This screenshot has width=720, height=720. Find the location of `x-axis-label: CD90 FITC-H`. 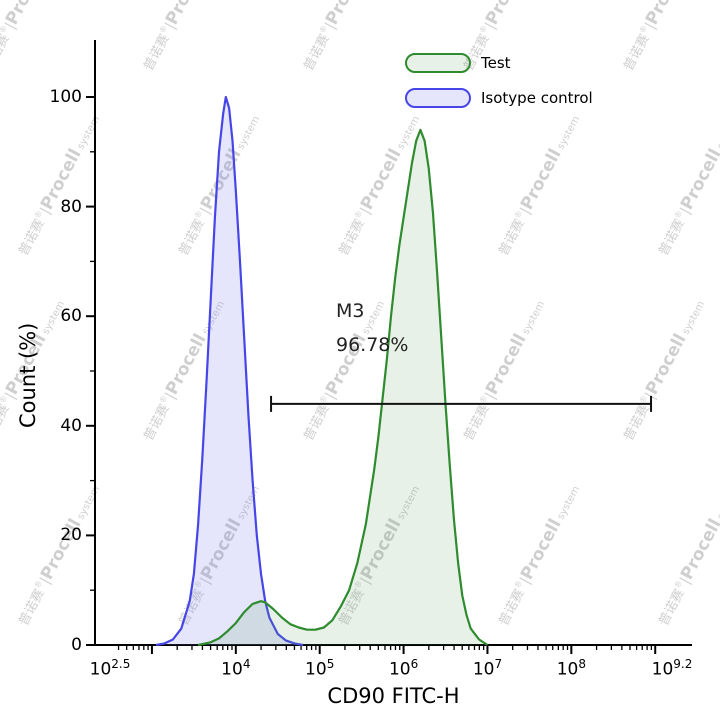

x-axis-label: CD90 FITC-H is located at coordinates (393, 696).